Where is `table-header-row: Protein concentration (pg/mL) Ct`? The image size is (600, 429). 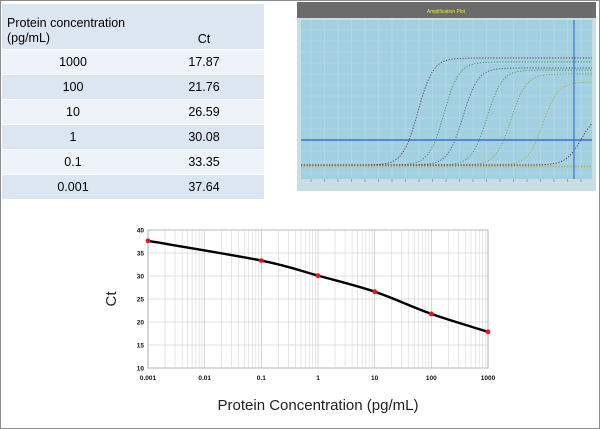
table-header-row: Protein concentration (pg/mL) Ct is located at coordinates (133, 27).